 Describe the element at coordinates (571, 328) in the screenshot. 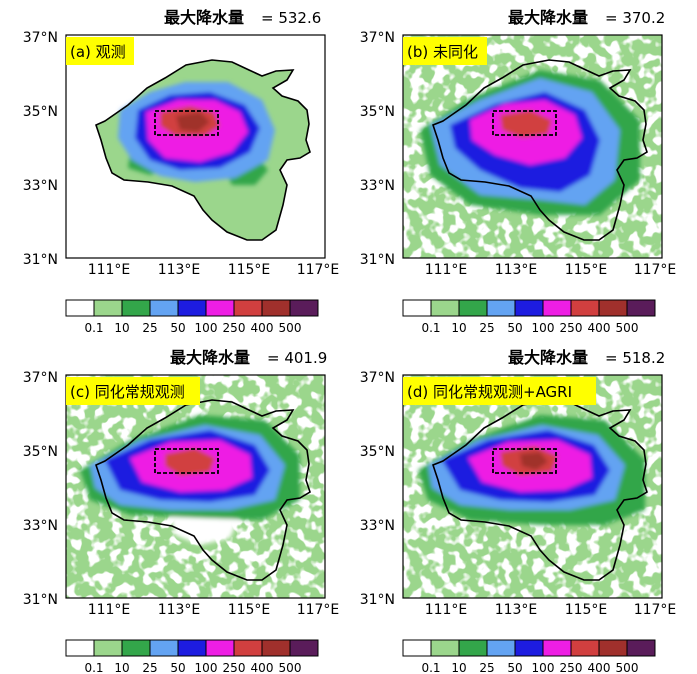

I see `panel-b-cb-250: 250` at that location.